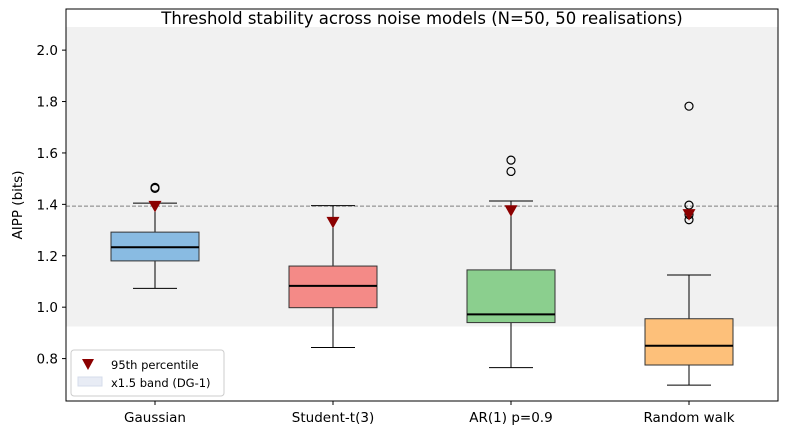 This screenshot has width=786, height=436. Describe the element at coordinates (47, 103) in the screenshot. I see `y-tick-label: 1.8` at that location.